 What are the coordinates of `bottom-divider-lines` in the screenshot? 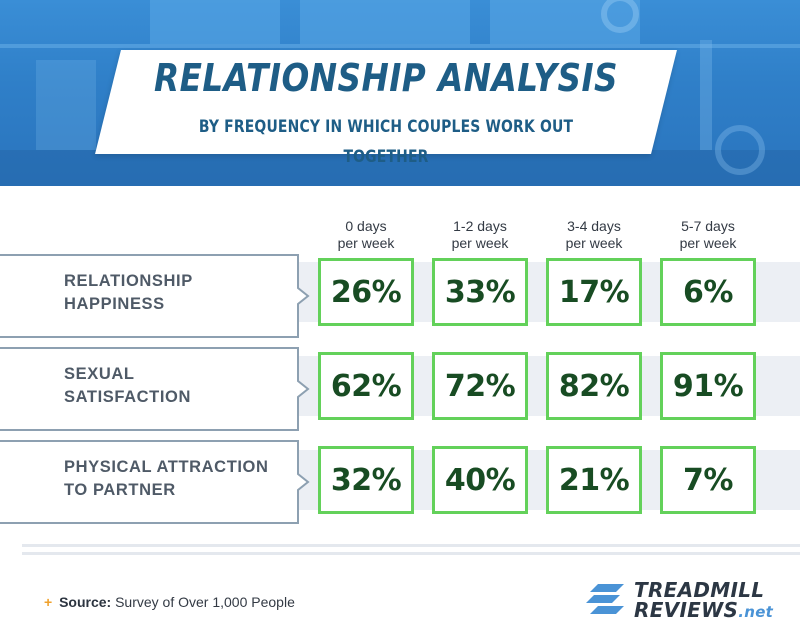 It's located at (411, 549).